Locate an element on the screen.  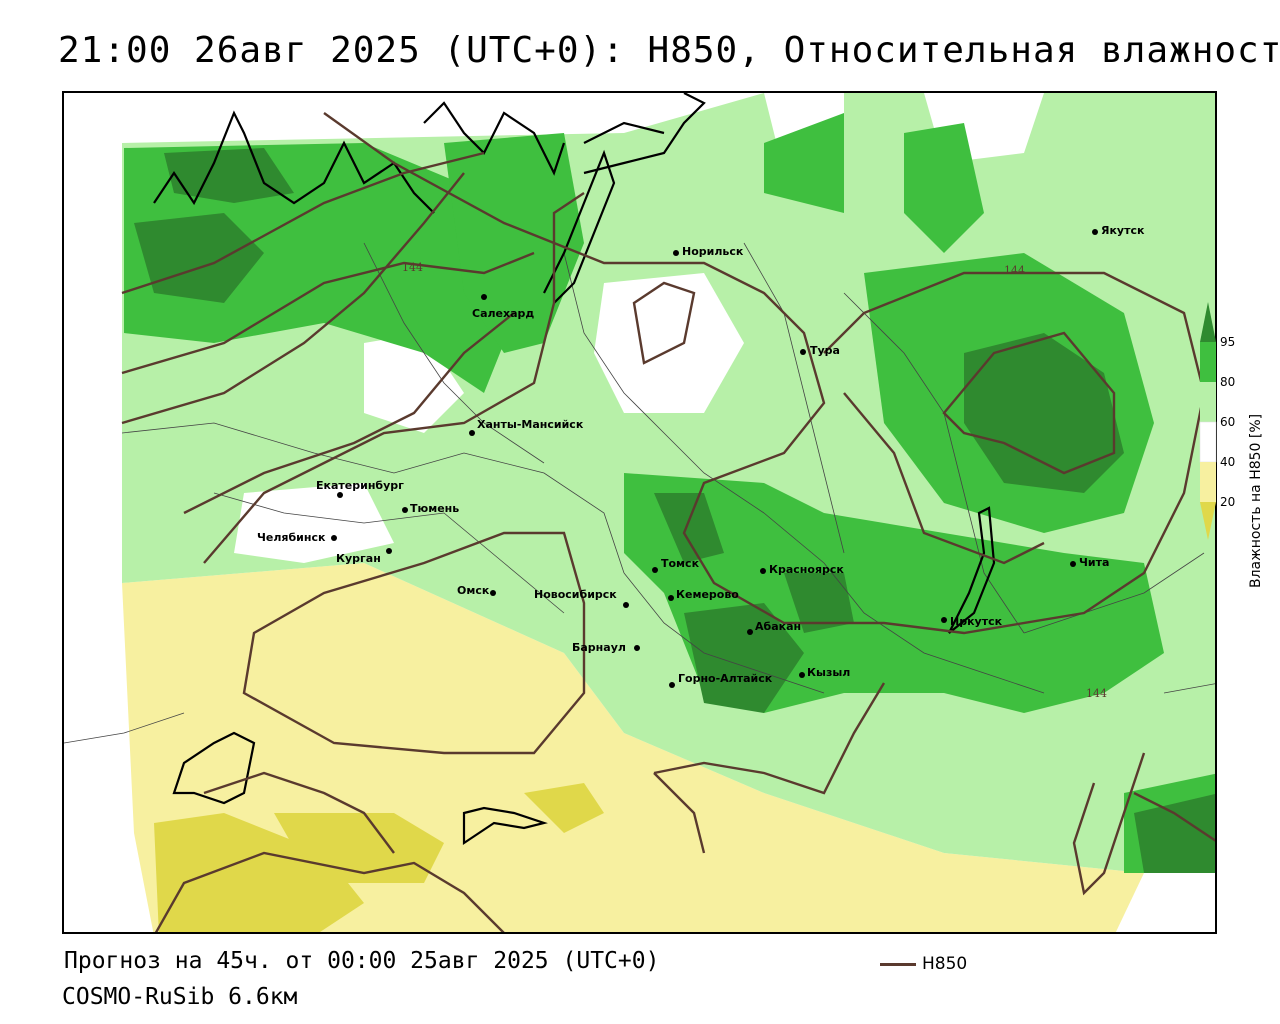
colorbar-tick: 20 is located at coordinates (1227, 502).